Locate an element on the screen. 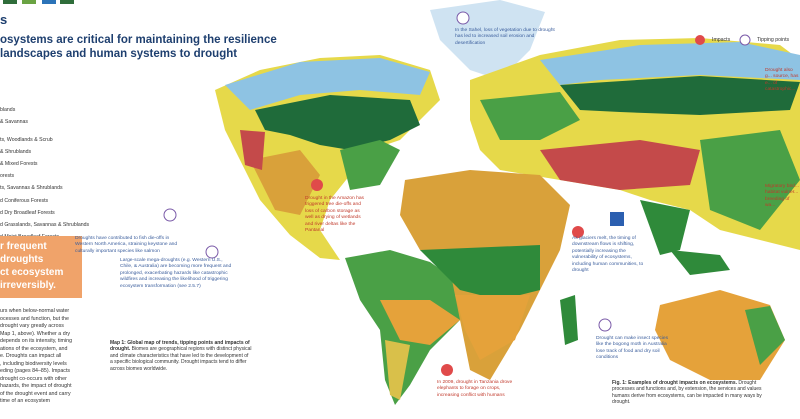  top-strip is located at coordinates (400, 2).